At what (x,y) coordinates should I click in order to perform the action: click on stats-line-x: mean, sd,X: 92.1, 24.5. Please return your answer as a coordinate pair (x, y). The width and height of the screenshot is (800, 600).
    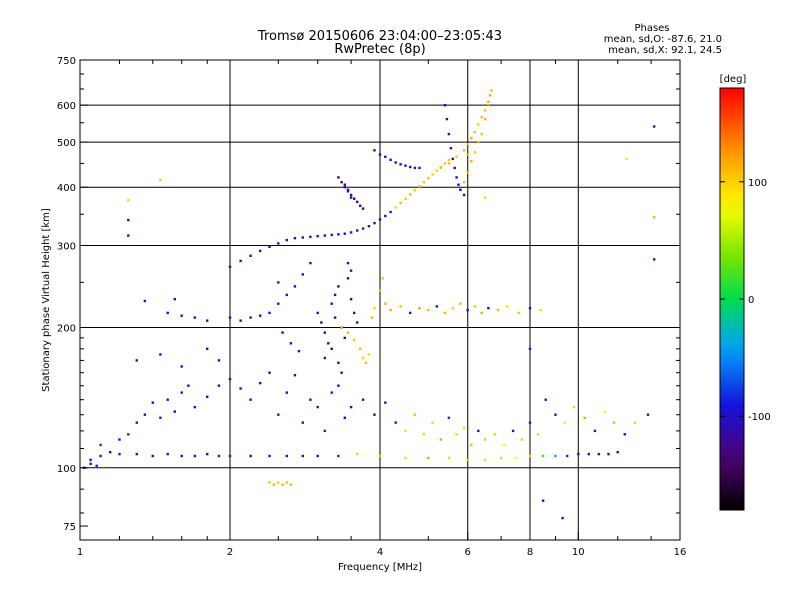
    Looking at the image, I should click on (665, 50).